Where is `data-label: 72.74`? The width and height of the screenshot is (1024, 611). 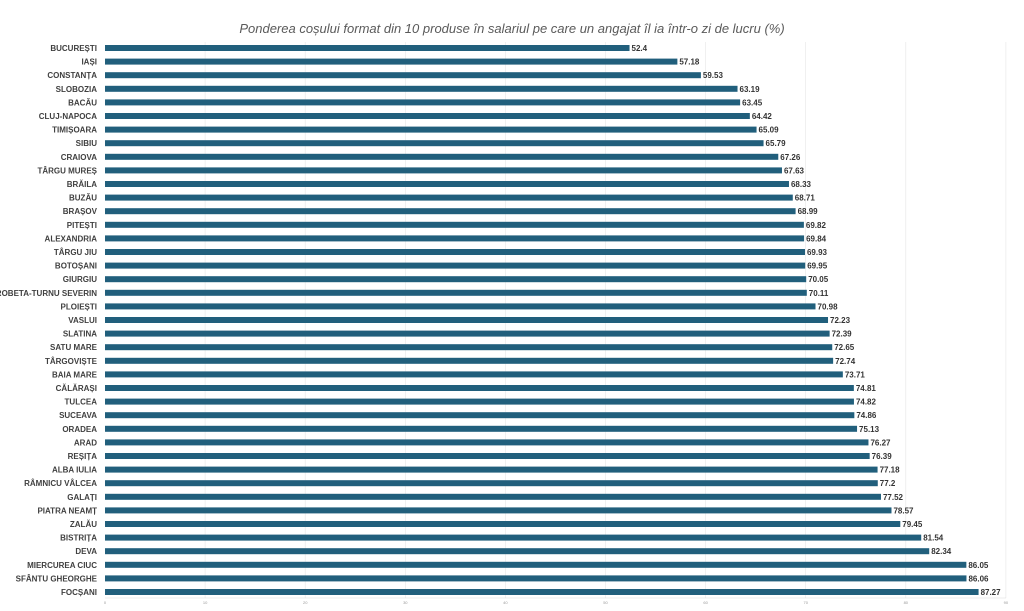 data-label: 72.74 is located at coordinates (845, 361).